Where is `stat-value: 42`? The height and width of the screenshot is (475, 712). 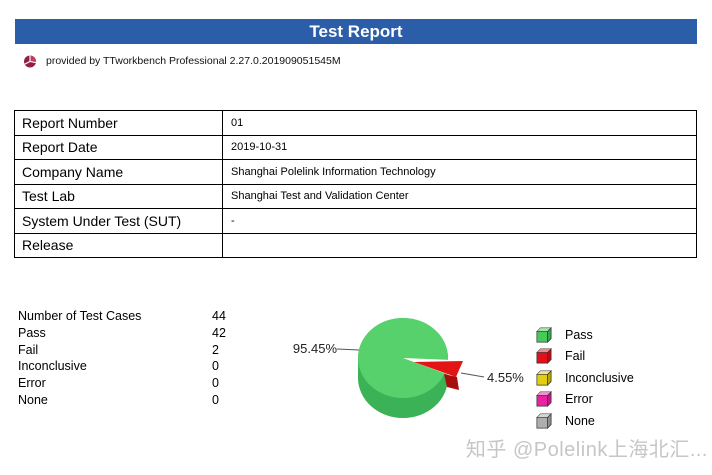
stat-value: 42 is located at coordinates (219, 333).